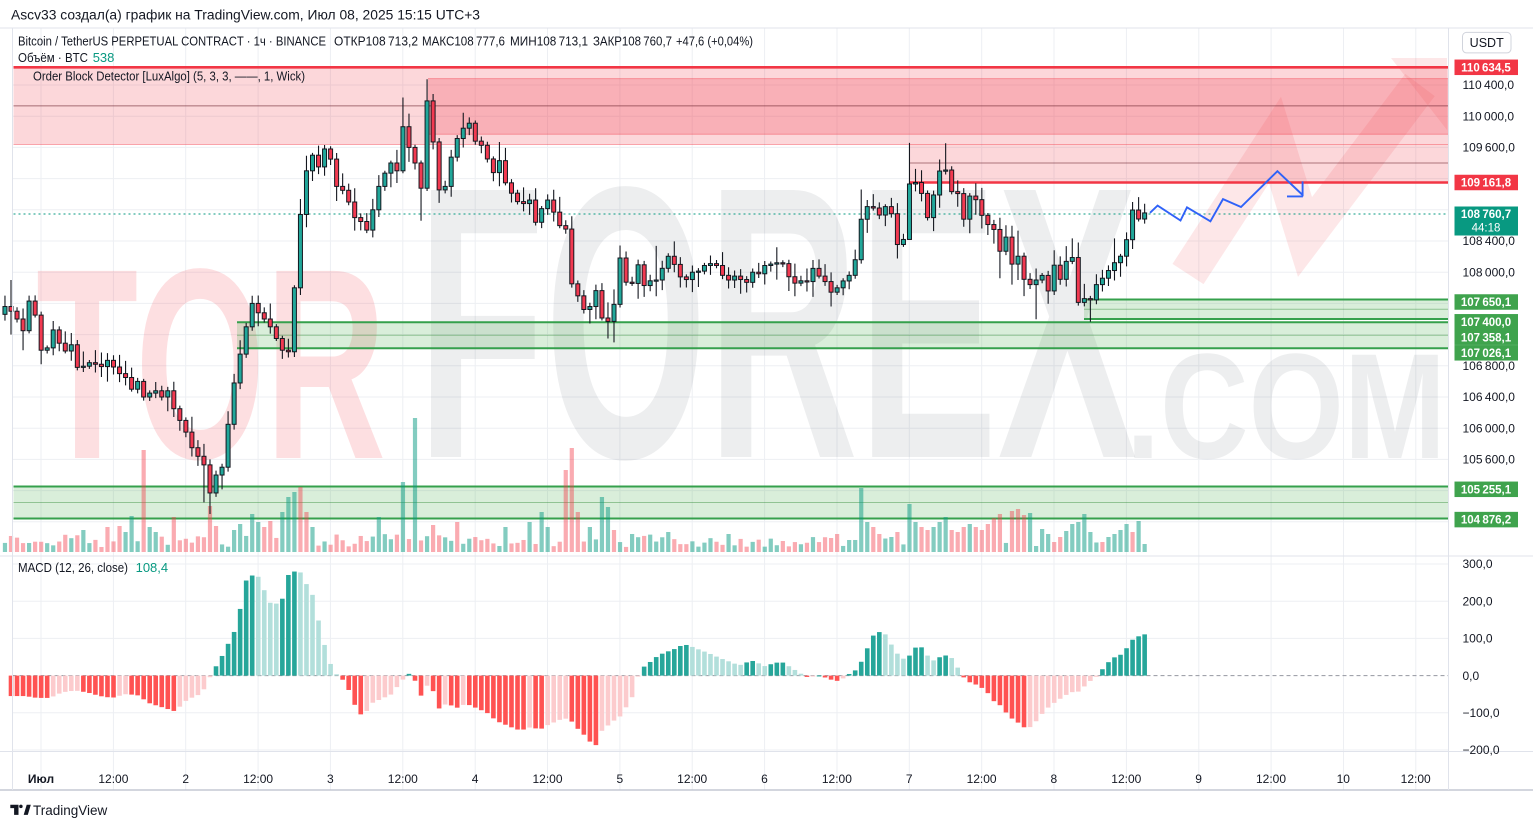  What do you see at coordinates (1478, 601) in the screenshot?
I see `svg-text: 200,0` at bounding box center [1478, 601].